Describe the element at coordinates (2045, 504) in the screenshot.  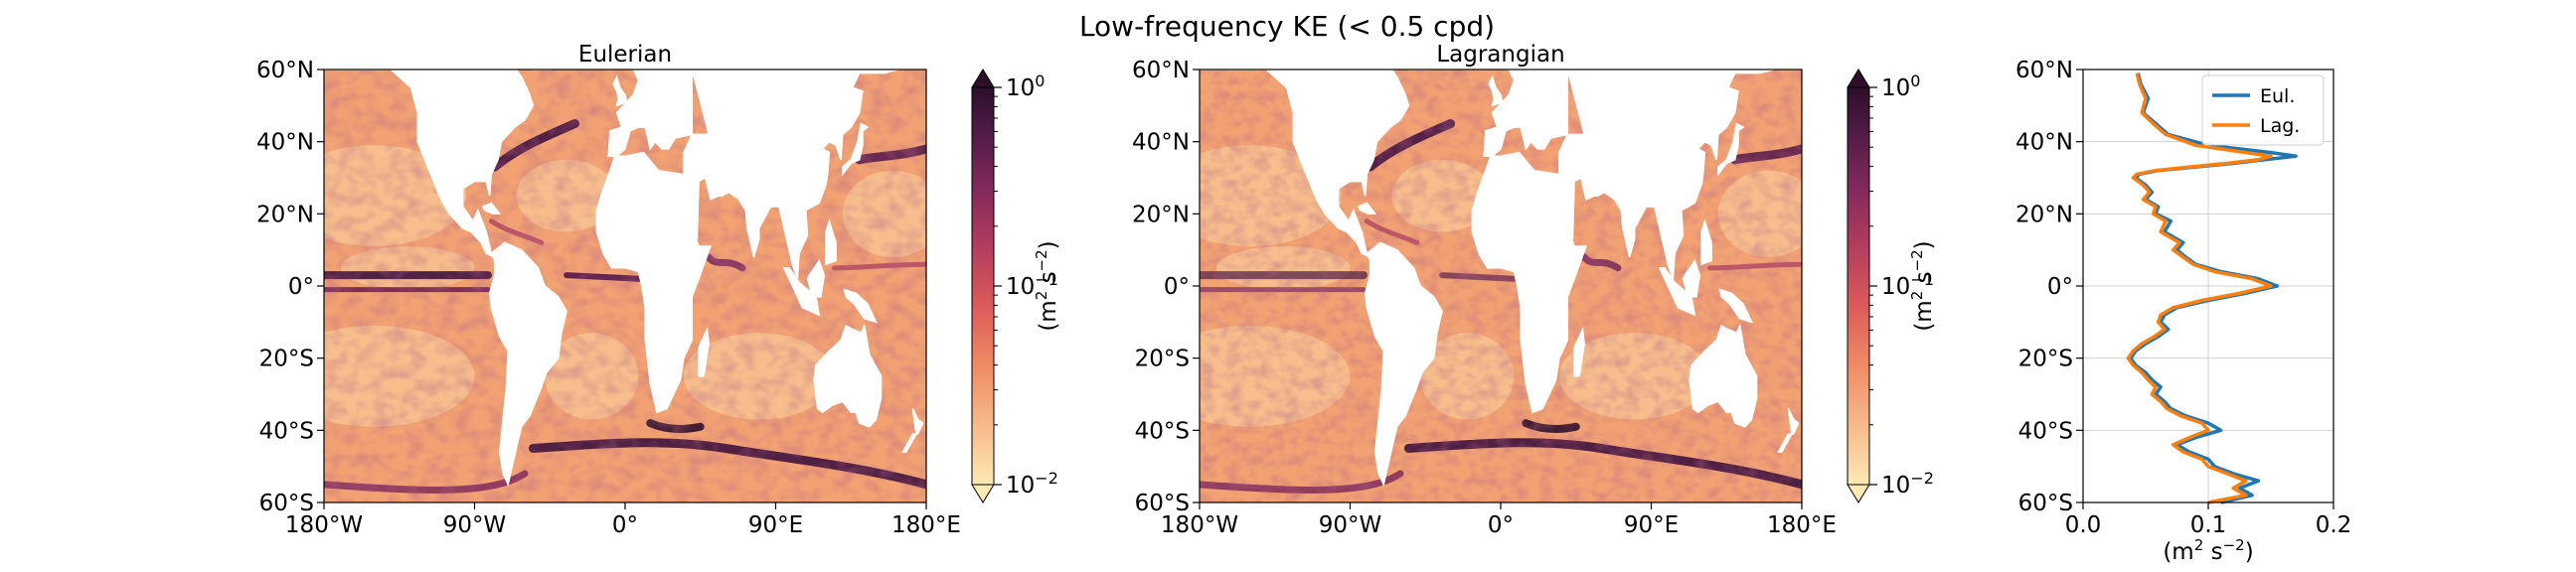
I see `profile-y-tick-label: 60°S` at that location.